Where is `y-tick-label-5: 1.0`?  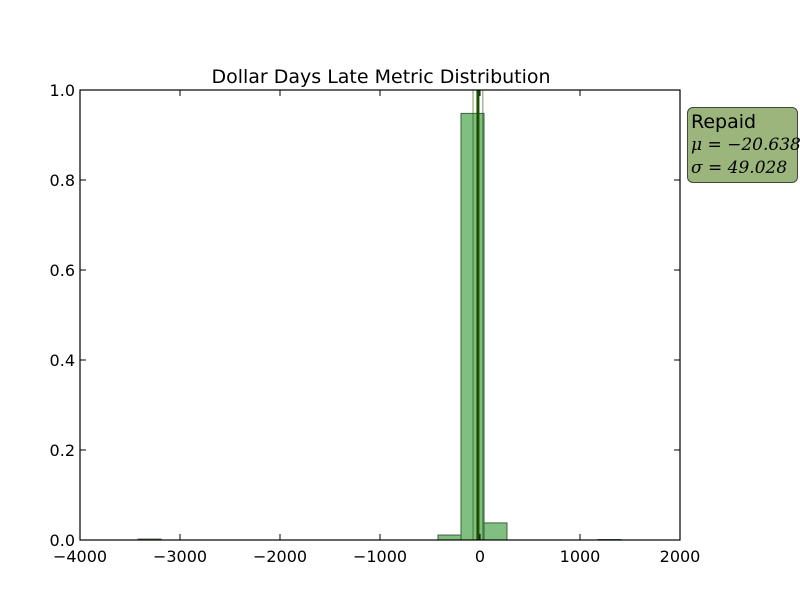
y-tick-label-5: 1.0 is located at coordinates (62, 90).